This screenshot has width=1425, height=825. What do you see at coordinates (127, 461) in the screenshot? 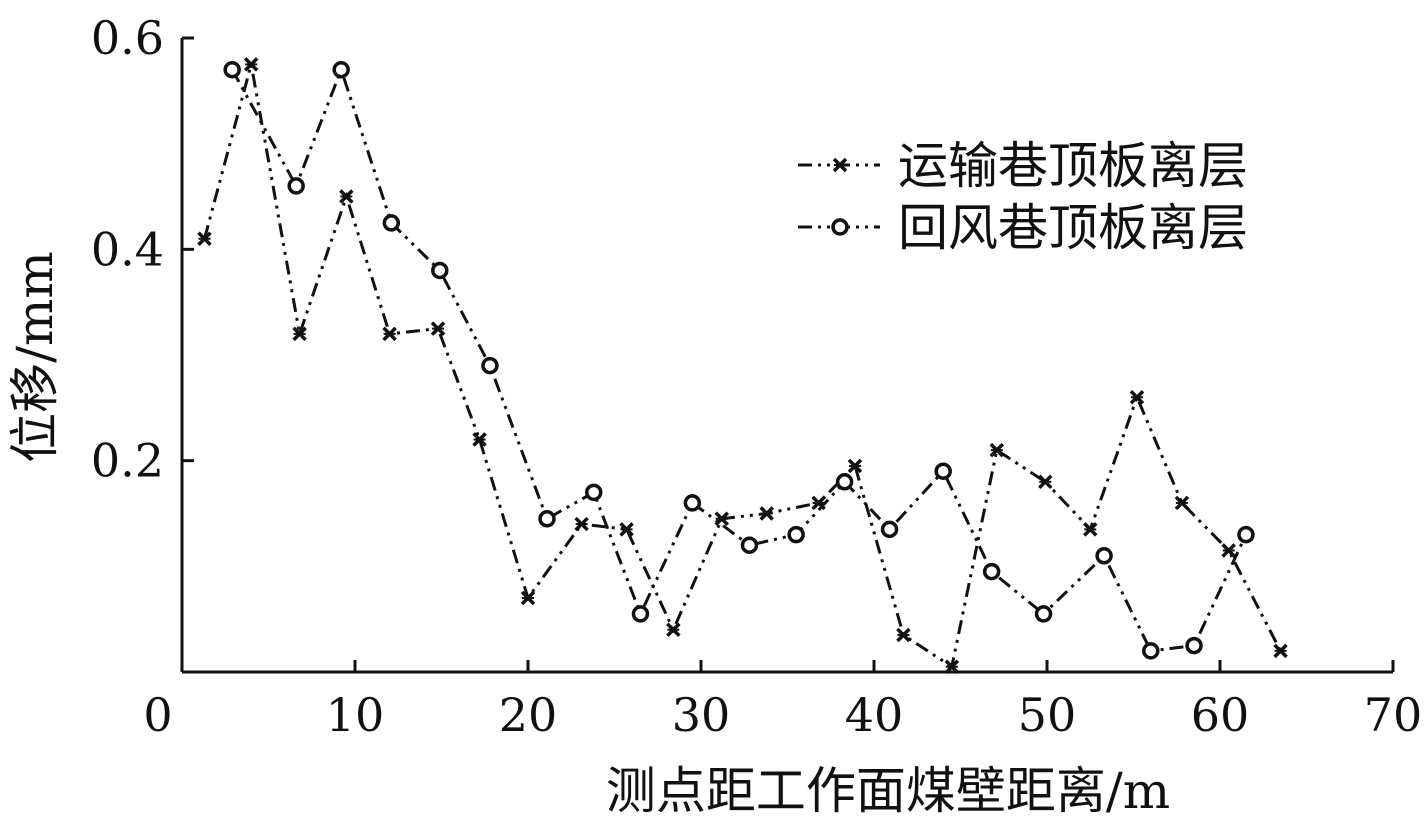
I see `y-tick-label: 0.2` at bounding box center [127, 461].